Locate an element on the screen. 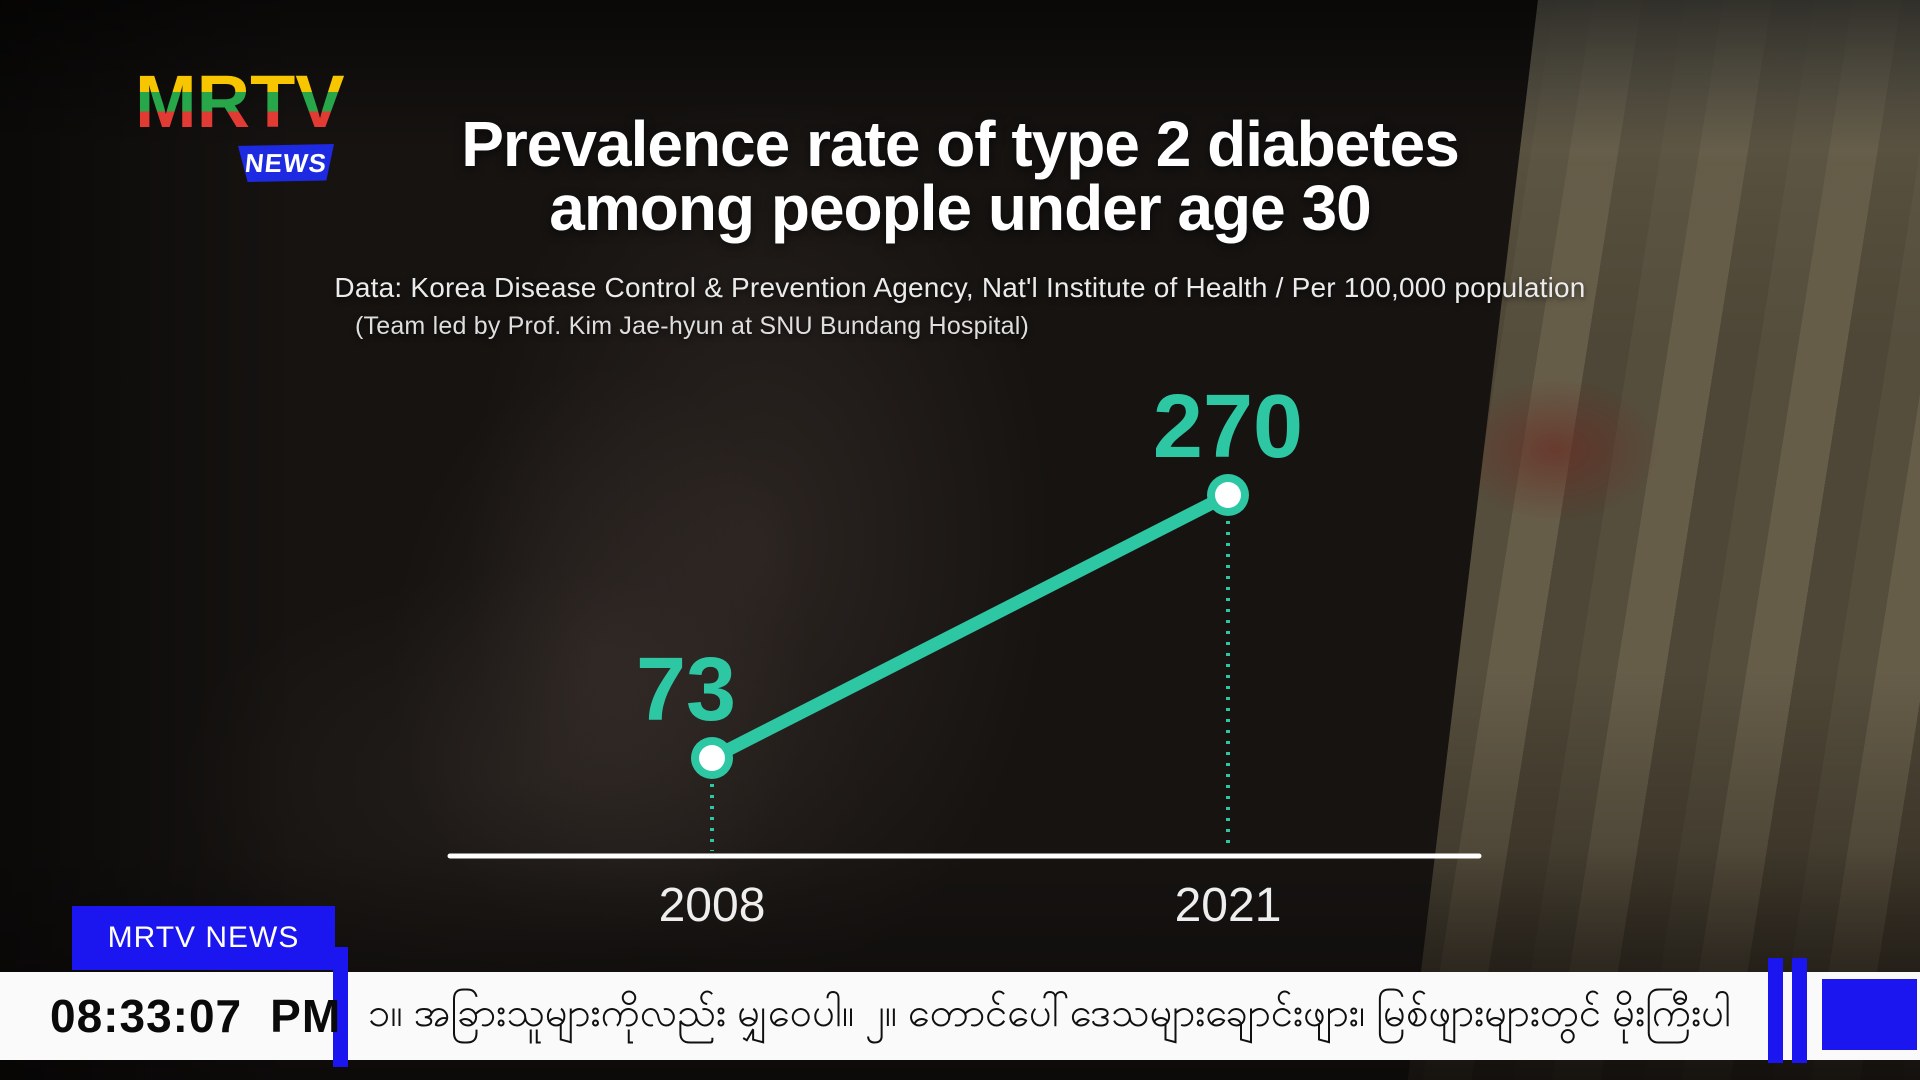 The width and height of the screenshot is (1920, 1080). mrtv-logo: MRTV NEWS is located at coordinates (265, 123).